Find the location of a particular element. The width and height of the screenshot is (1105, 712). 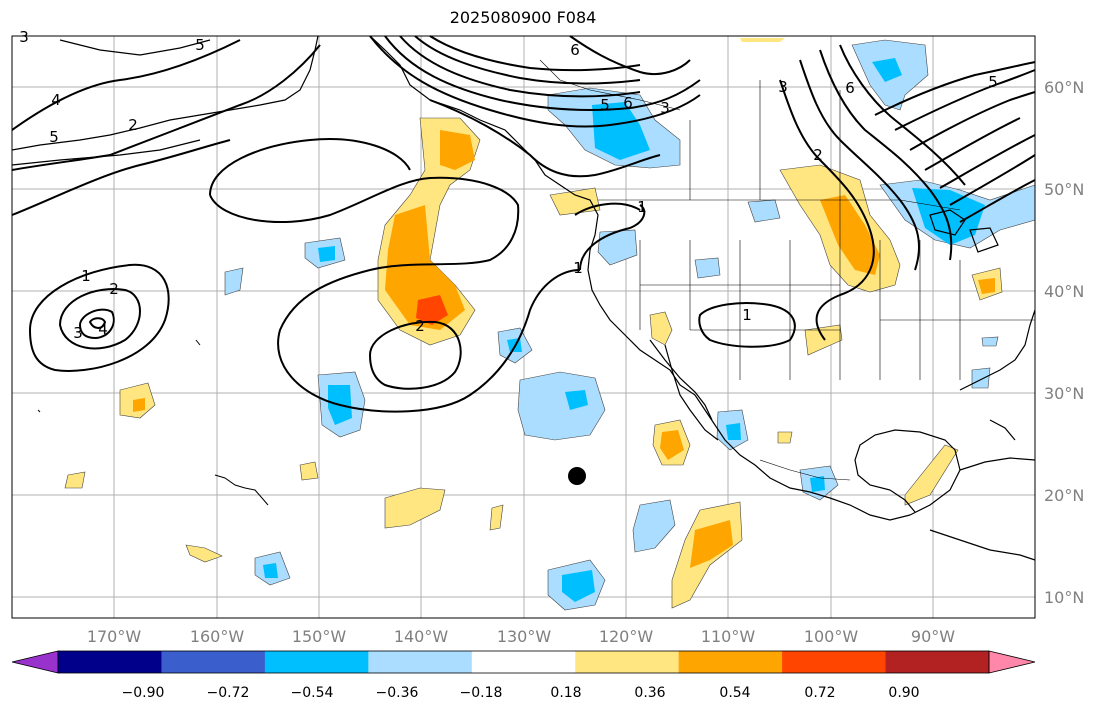

lon-tick-label: 110°W is located at coordinates (728, 636).